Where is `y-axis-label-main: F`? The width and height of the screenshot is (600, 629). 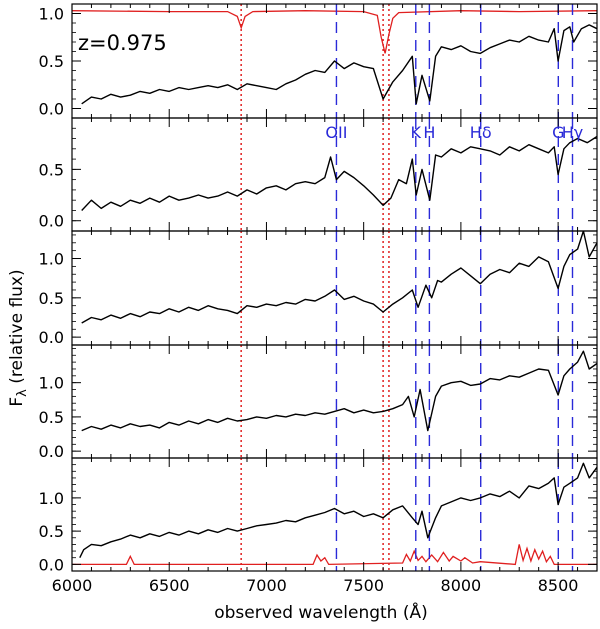
y-axis-label-main: F is located at coordinates (17, 402).